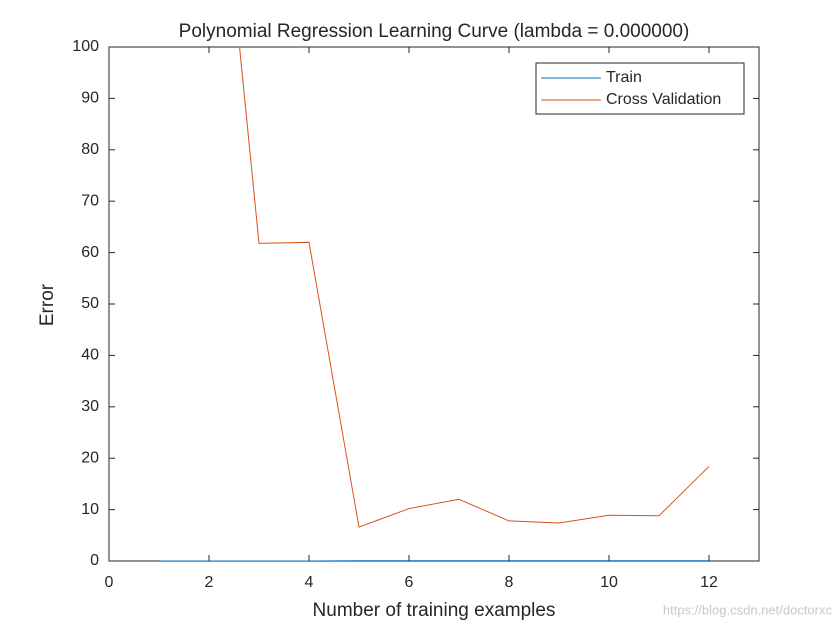 The width and height of the screenshot is (840, 630). What do you see at coordinates (90, 149) in the screenshot?
I see `y-tick-label: 80` at bounding box center [90, 149].